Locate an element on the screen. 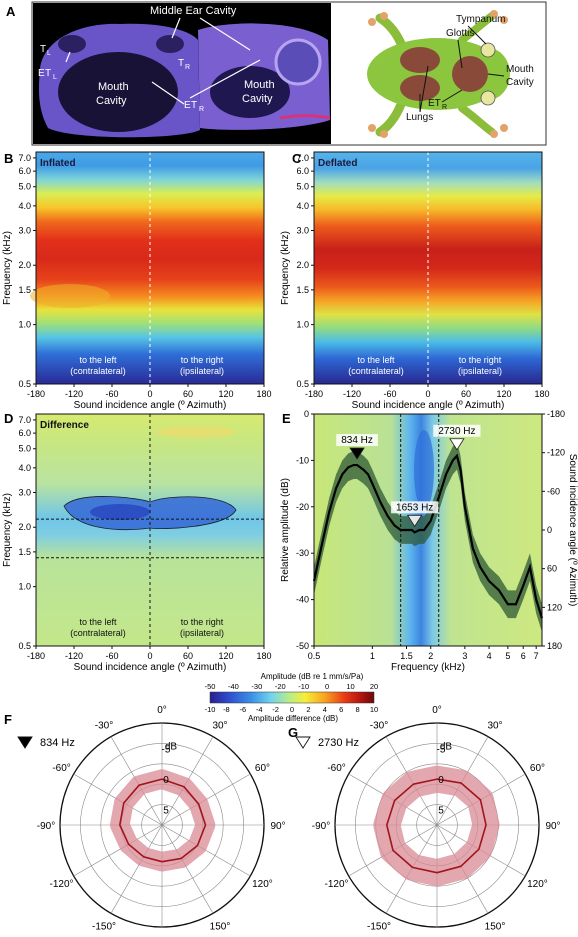 The height and width of the screenshot is (937, 578). heatmap-d-minimum is located at coordinates (120, 512).